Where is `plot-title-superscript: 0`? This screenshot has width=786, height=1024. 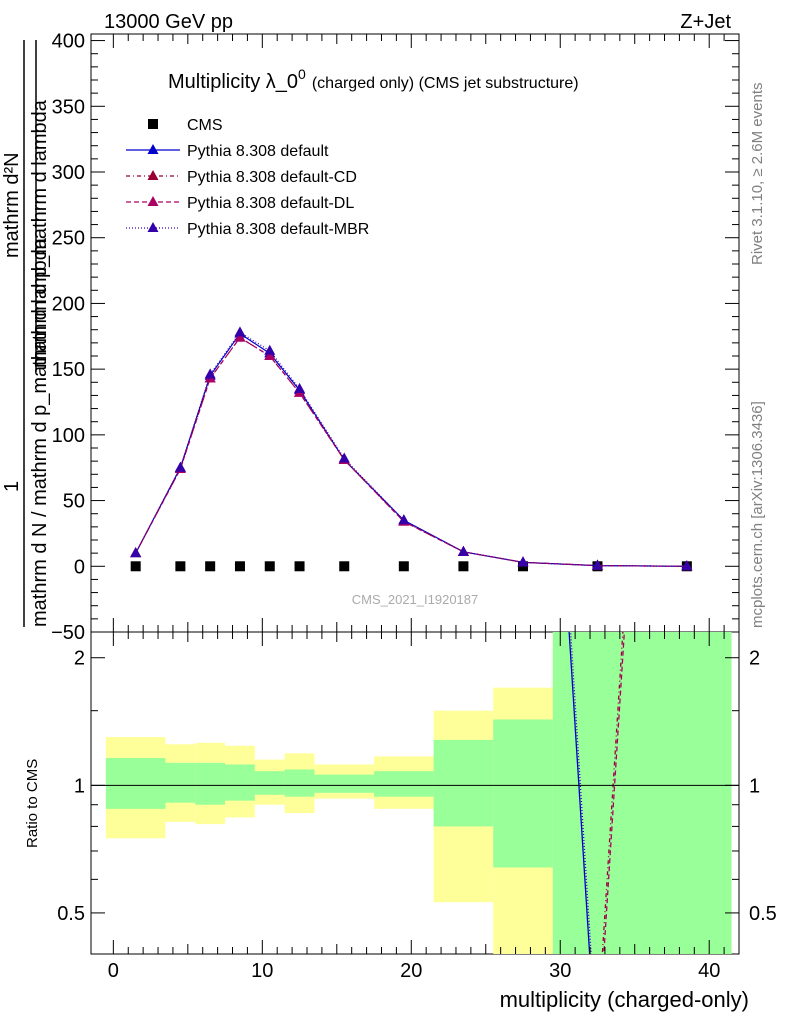
plot-title-superscript: 0 is located at coordinates (302, 74).